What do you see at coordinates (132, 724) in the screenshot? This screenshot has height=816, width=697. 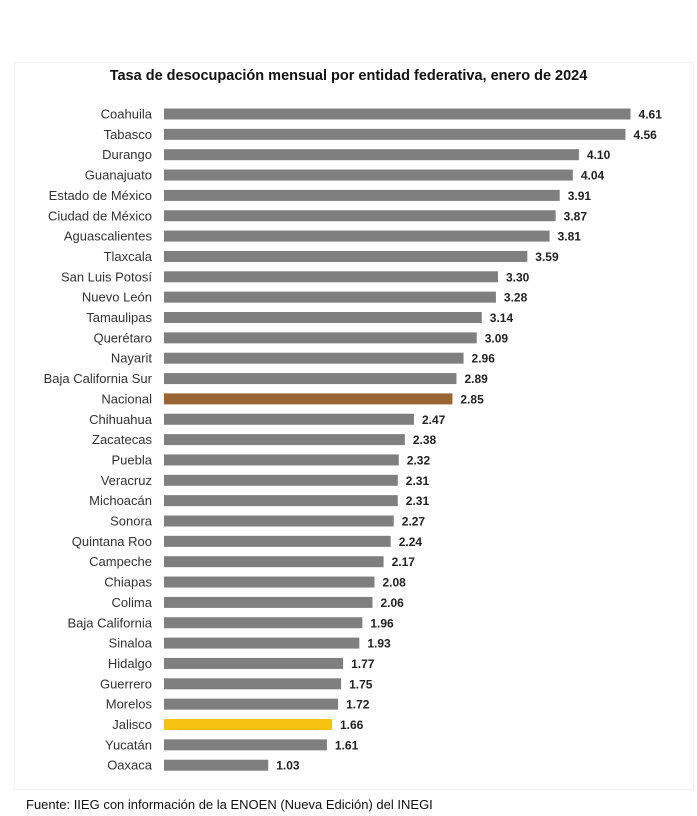 I see `category-label-jalisco: Jalisco` at bounding box center [132, 724].